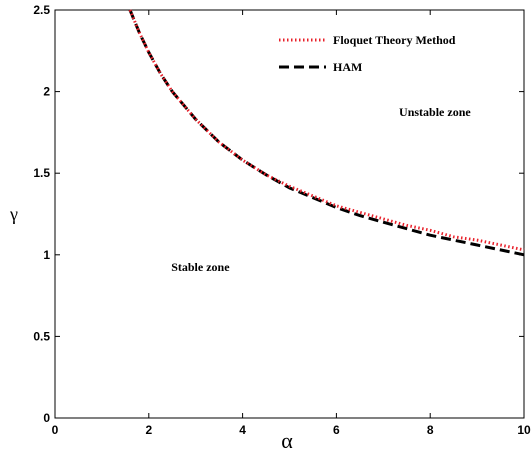 This screenshot has height=452, width=531. Describe the element at coordinates (367, 53) in the screenshot. I see `legend: Floquet Theory Method HAM` at that location.